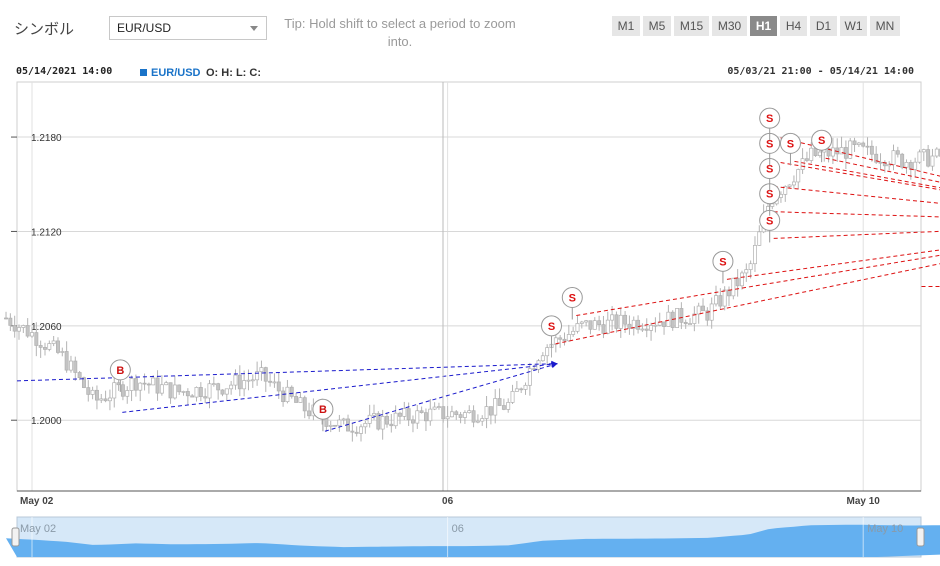  What do you see at coordinates (793, 26) in the screenshot?
I see `timeframe-button-h4: H4` at bounding box center [793, 26].